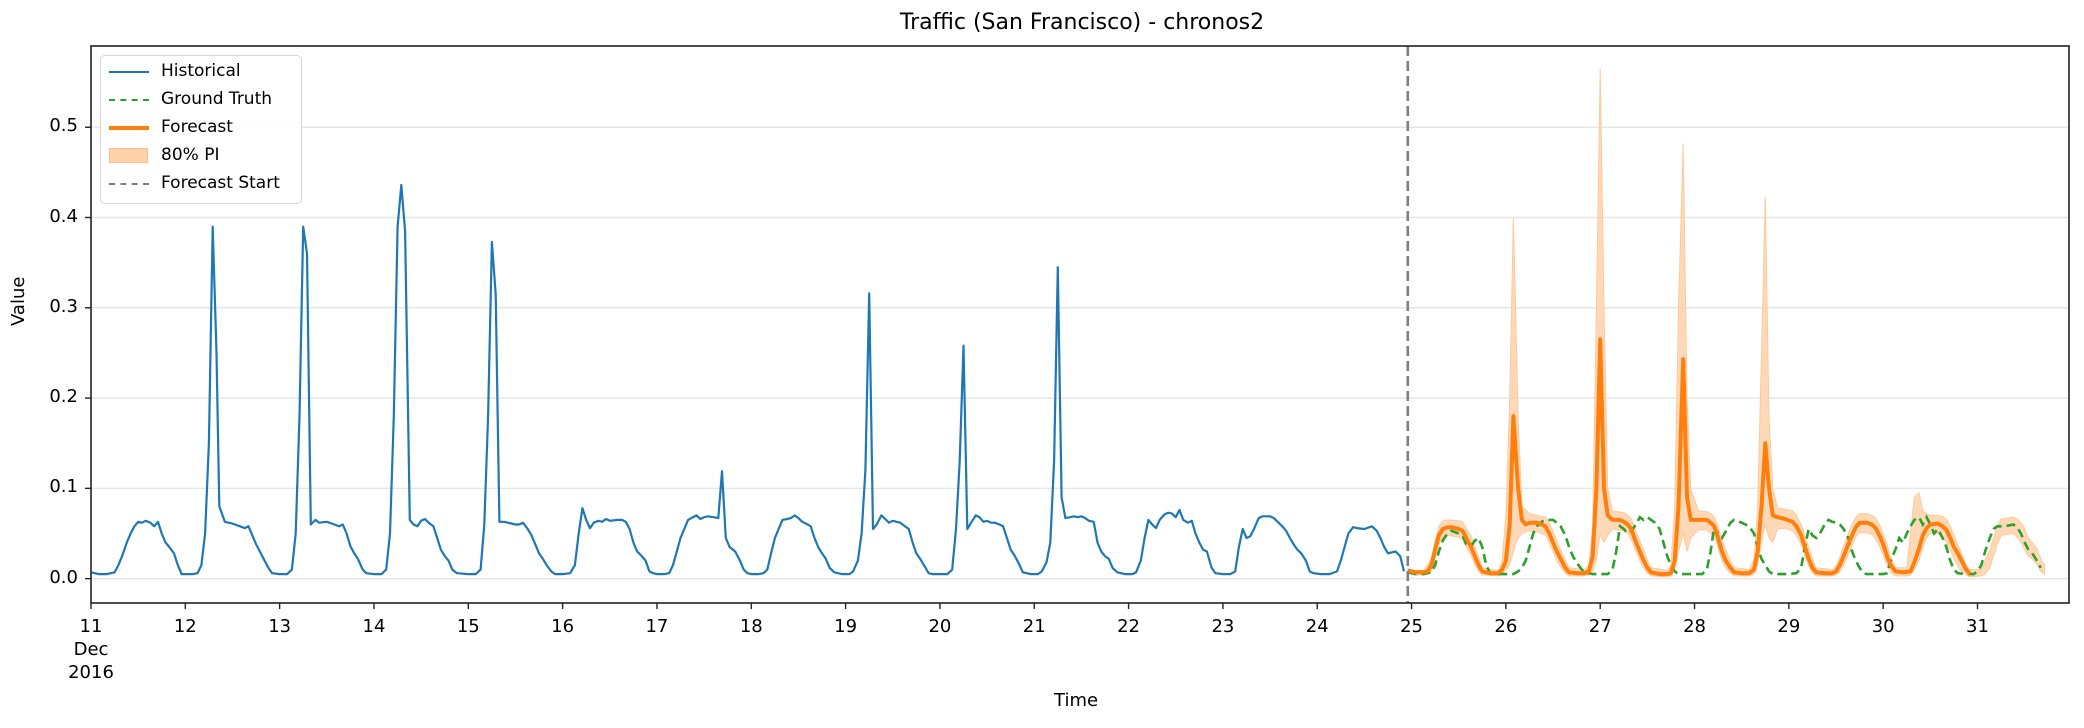  I want to click on x-tick-label: 17, so click(657, 626).